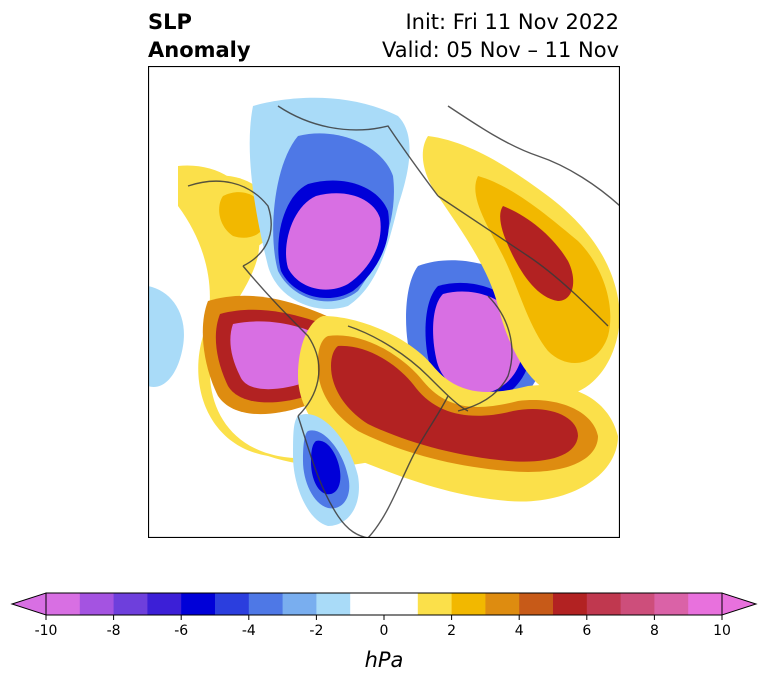 The height and width of the screenshot is (684, 768). I want to click on colorbar-ticks: -10 -8 -6 -4 -2 0 2 4 6 8 10, so click(383, 627).